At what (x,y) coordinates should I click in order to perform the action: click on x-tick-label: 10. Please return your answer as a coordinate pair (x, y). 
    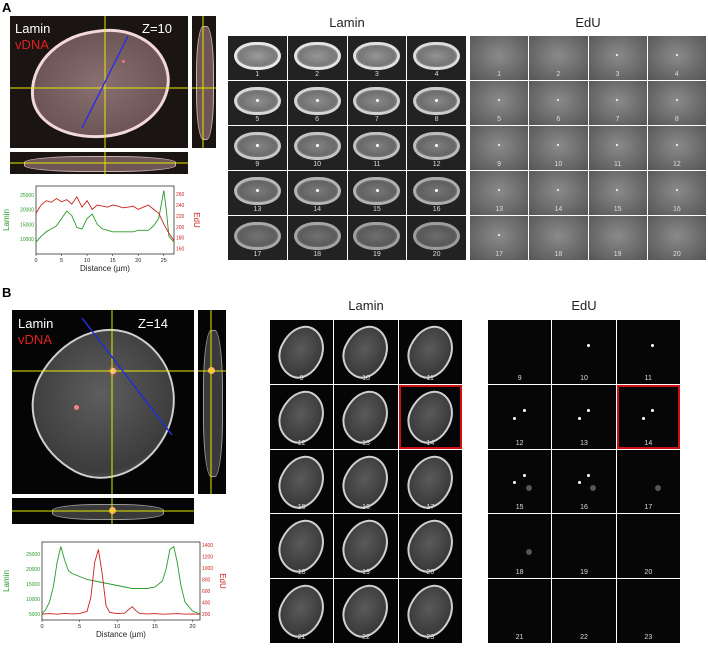
    Looking at the image, I should click on (117, 627).